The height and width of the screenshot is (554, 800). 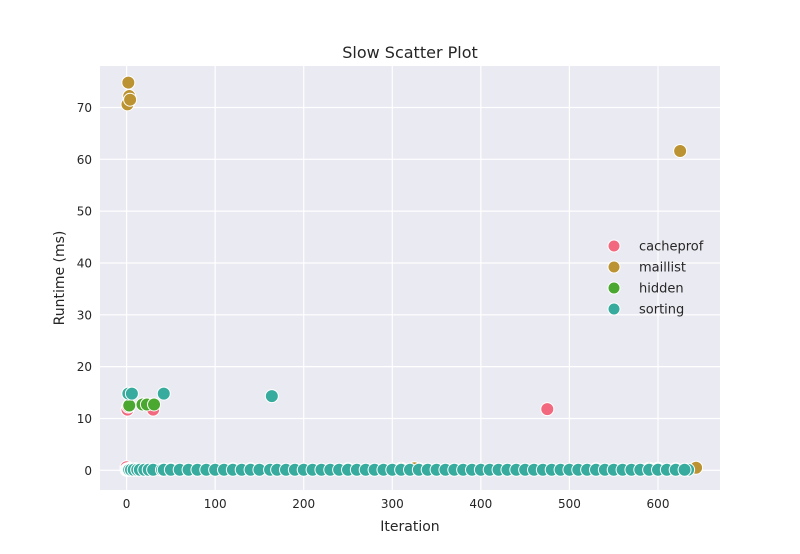 What do you see at coordinates (84, 160) in the screenshot?
I see `y-tick-label: 60` at bounding box center [84, 160].